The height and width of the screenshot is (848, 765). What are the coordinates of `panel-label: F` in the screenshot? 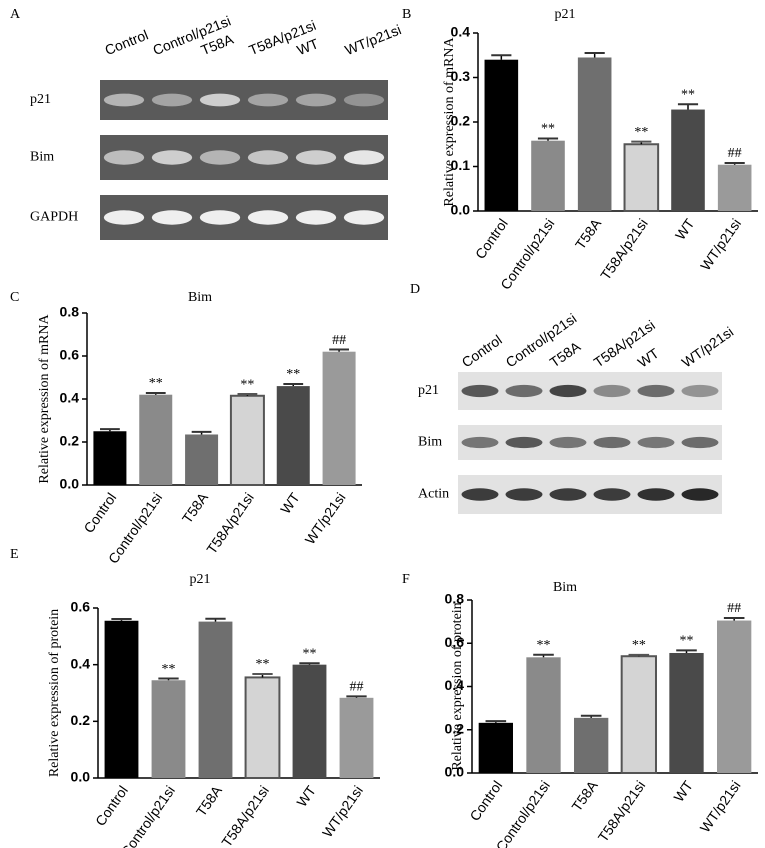 It's located at (406, 579).